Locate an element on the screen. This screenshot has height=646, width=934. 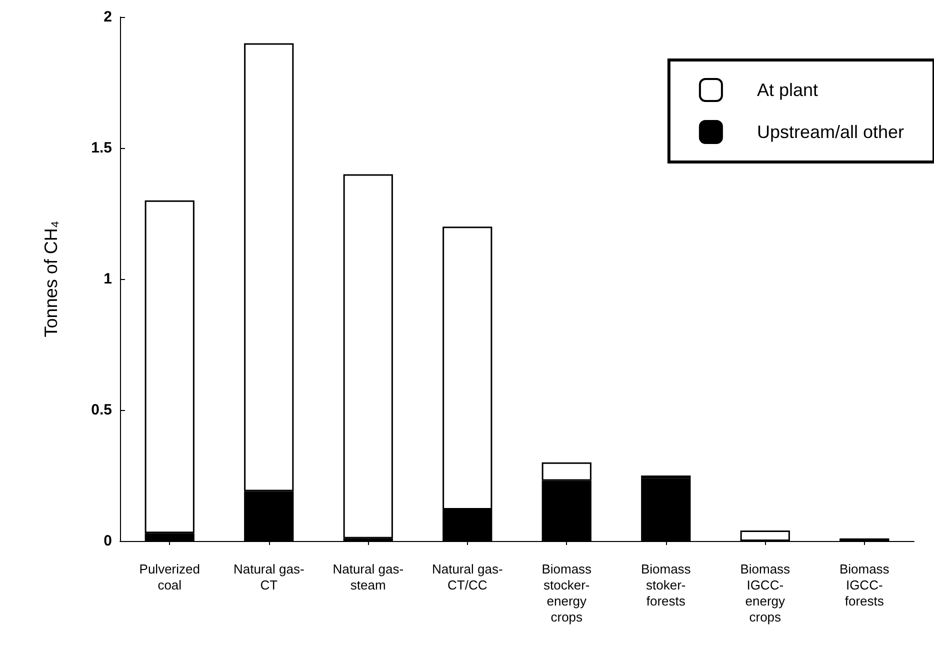
x-tick-label: Natural gas- CT/CC is located at coordinates (467, 577).